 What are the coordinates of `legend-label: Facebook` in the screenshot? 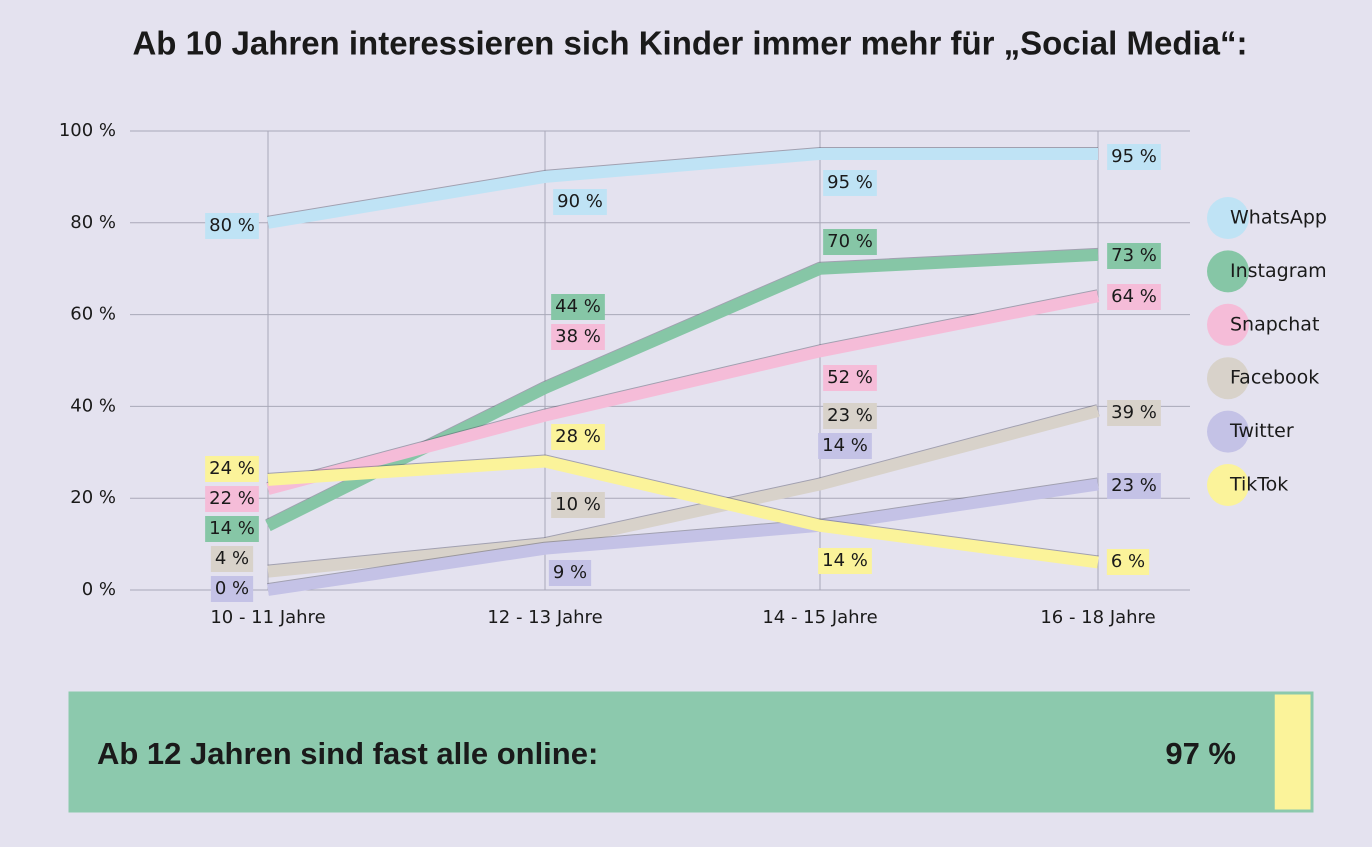 It's located at (1274, 378).